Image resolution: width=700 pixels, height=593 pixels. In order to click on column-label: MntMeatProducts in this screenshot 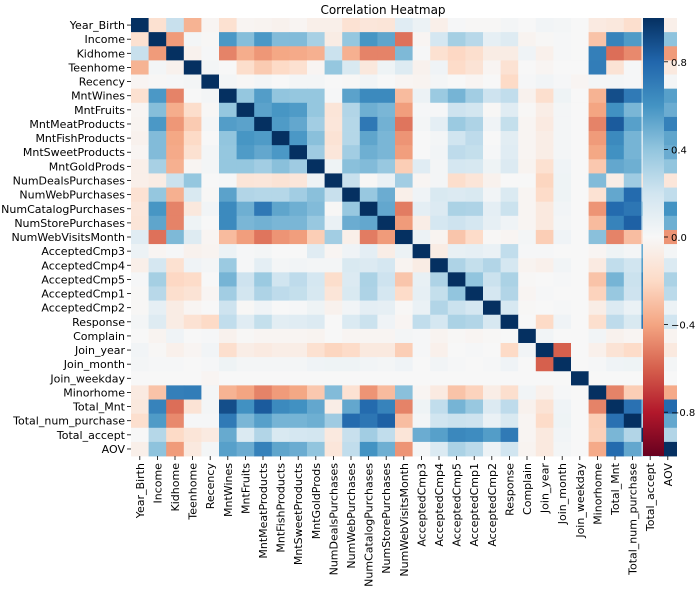, I will do `click(263, 511)`.